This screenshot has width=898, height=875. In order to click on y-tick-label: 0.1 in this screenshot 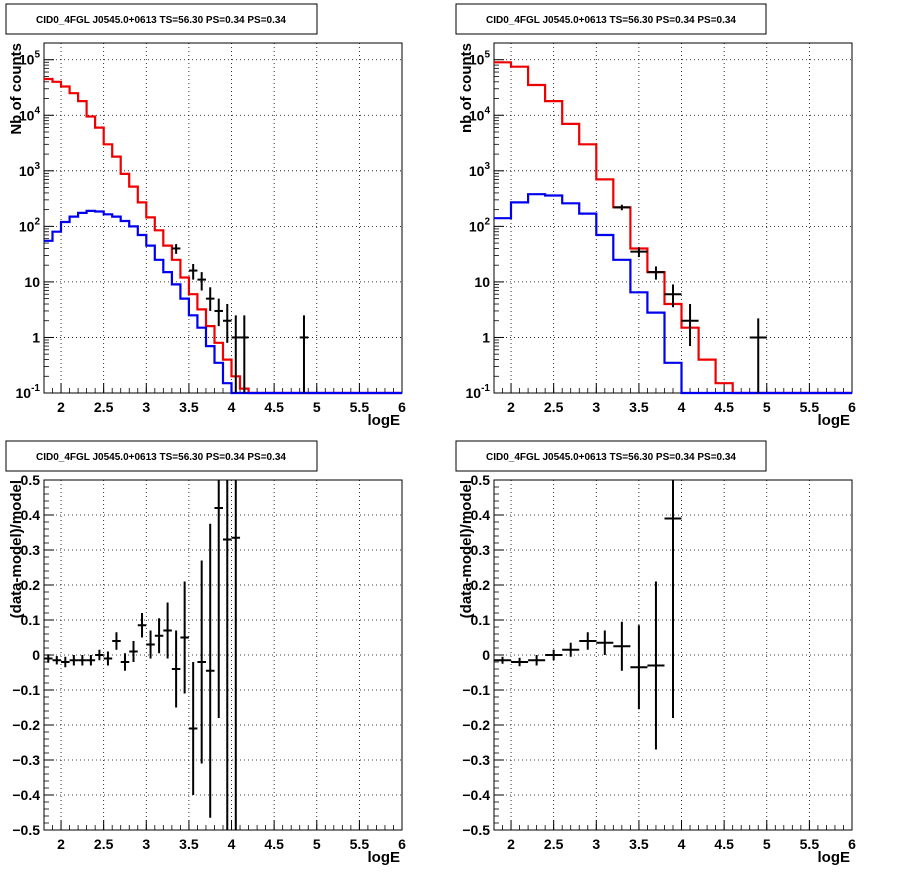, I will do `click(31, 620)`.